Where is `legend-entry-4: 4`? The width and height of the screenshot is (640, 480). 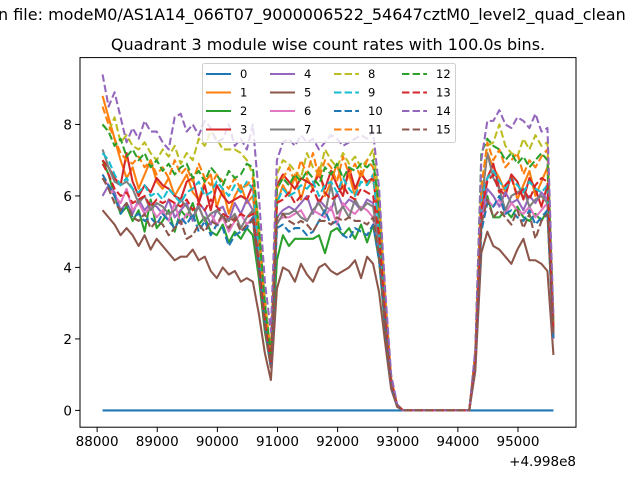 legend-entry-4: 4 is located at coordinates (290, 74).